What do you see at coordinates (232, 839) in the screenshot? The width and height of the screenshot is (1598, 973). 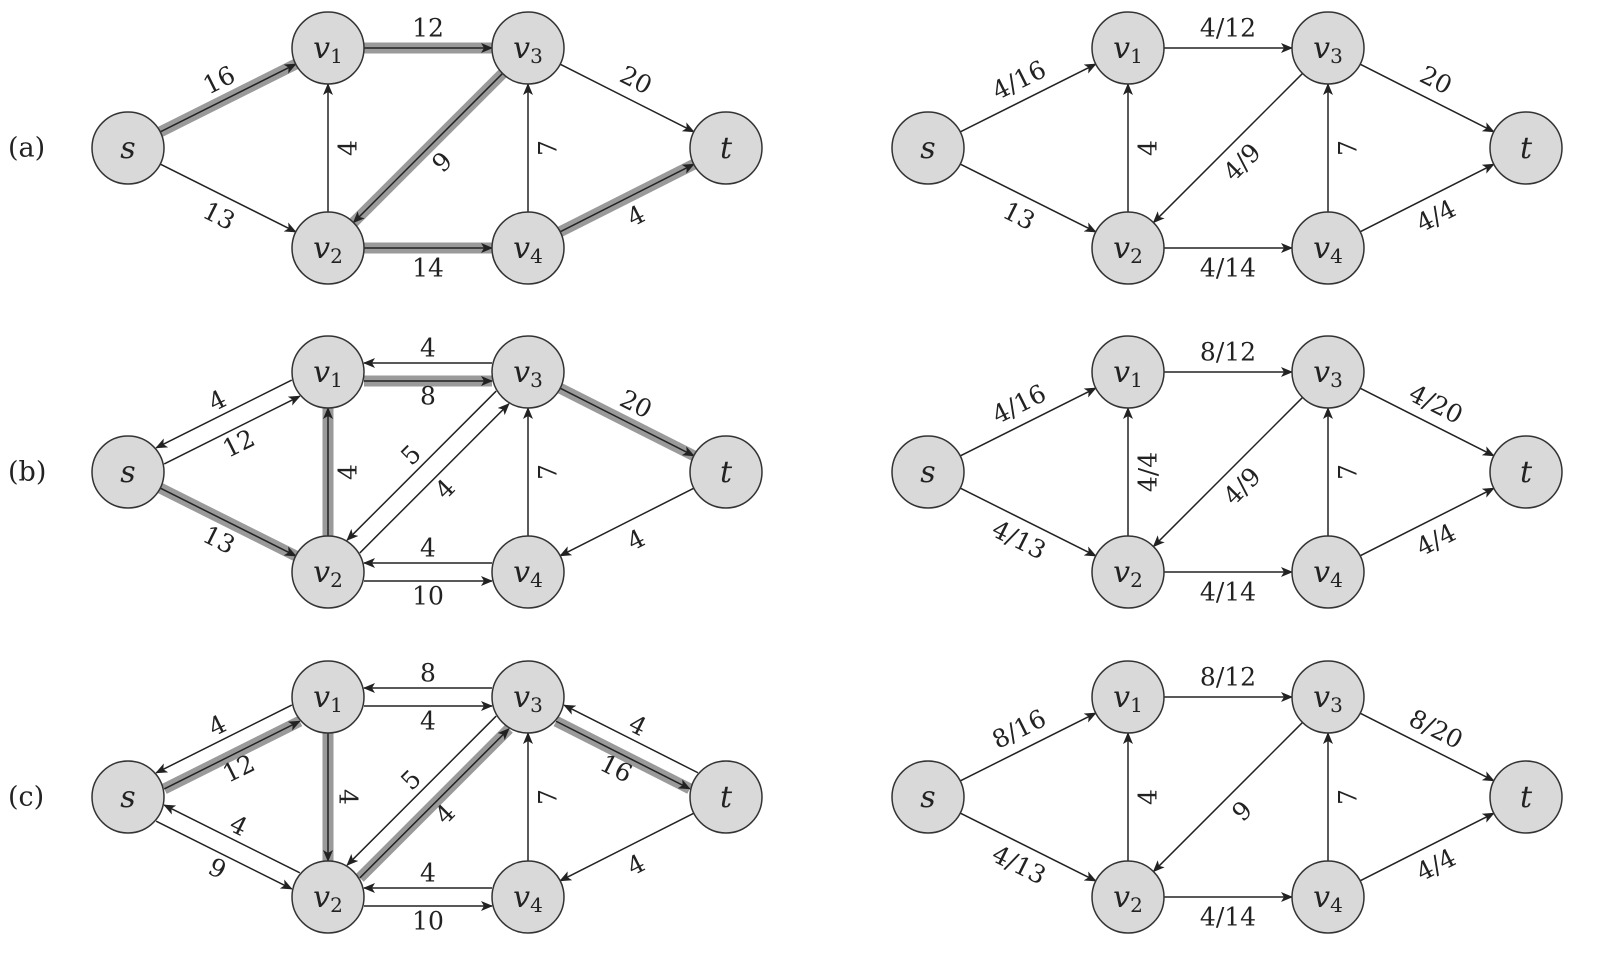 I see `residual-edge-v2-s` at bounding box center [232, 839].